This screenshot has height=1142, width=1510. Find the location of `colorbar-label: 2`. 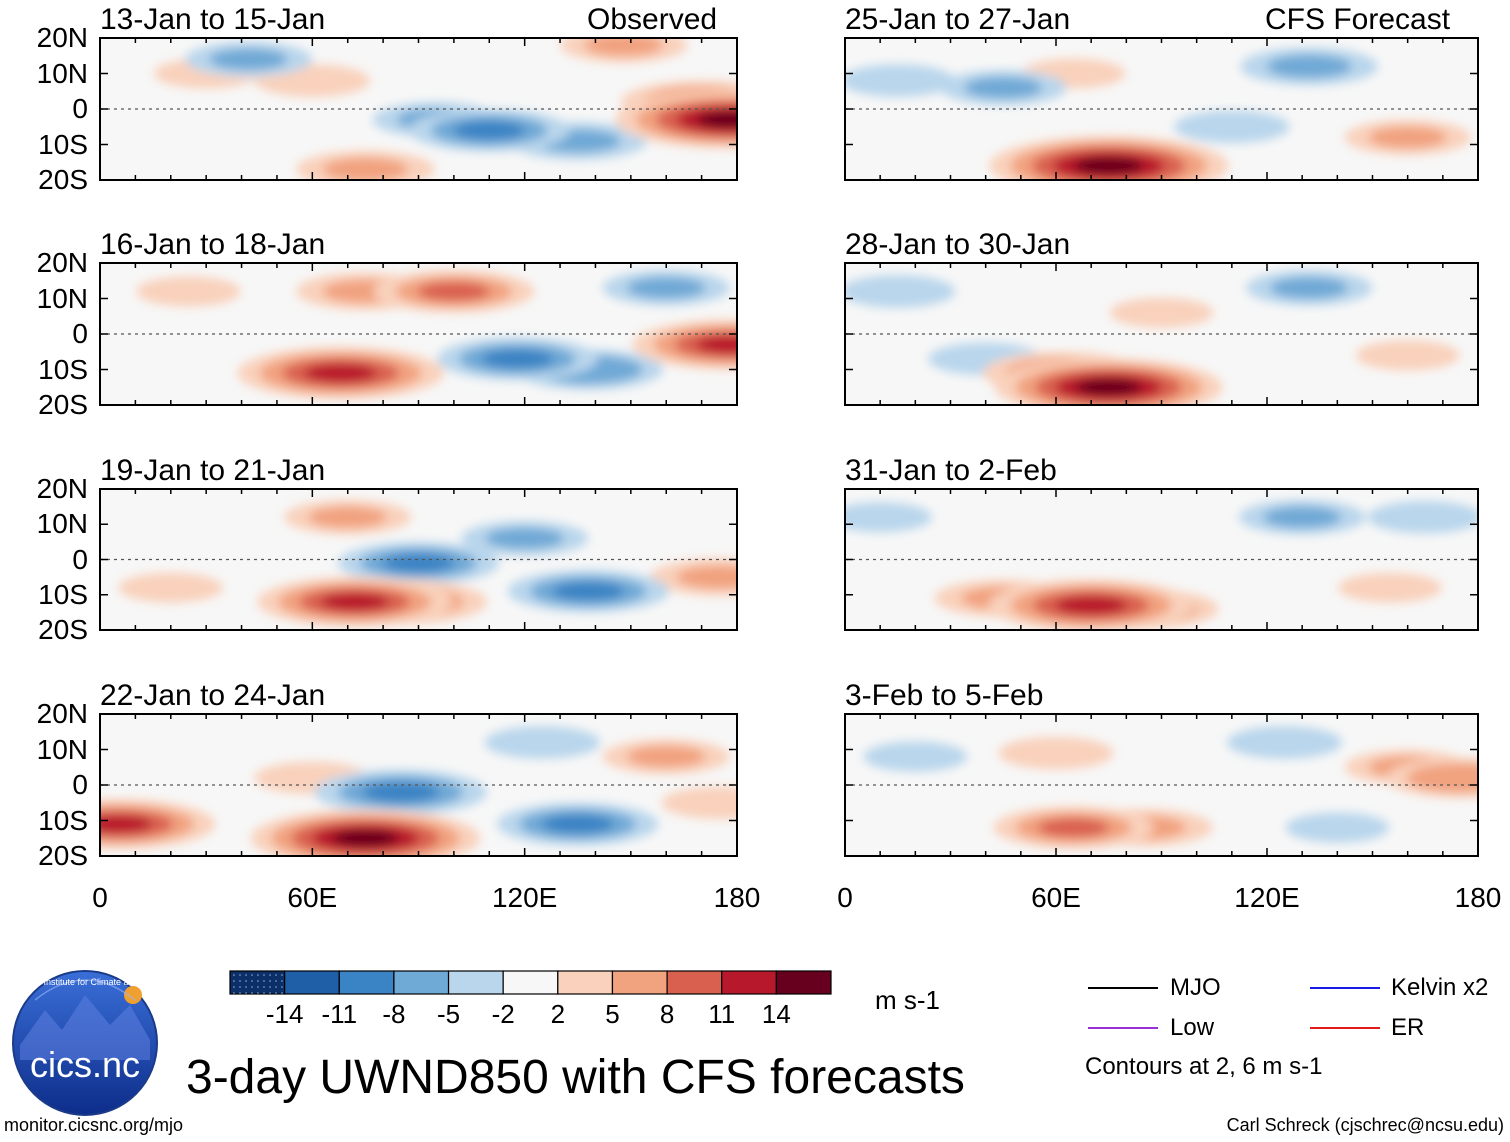

colorbar-label: 2 is located at coordinates (558, 1014).